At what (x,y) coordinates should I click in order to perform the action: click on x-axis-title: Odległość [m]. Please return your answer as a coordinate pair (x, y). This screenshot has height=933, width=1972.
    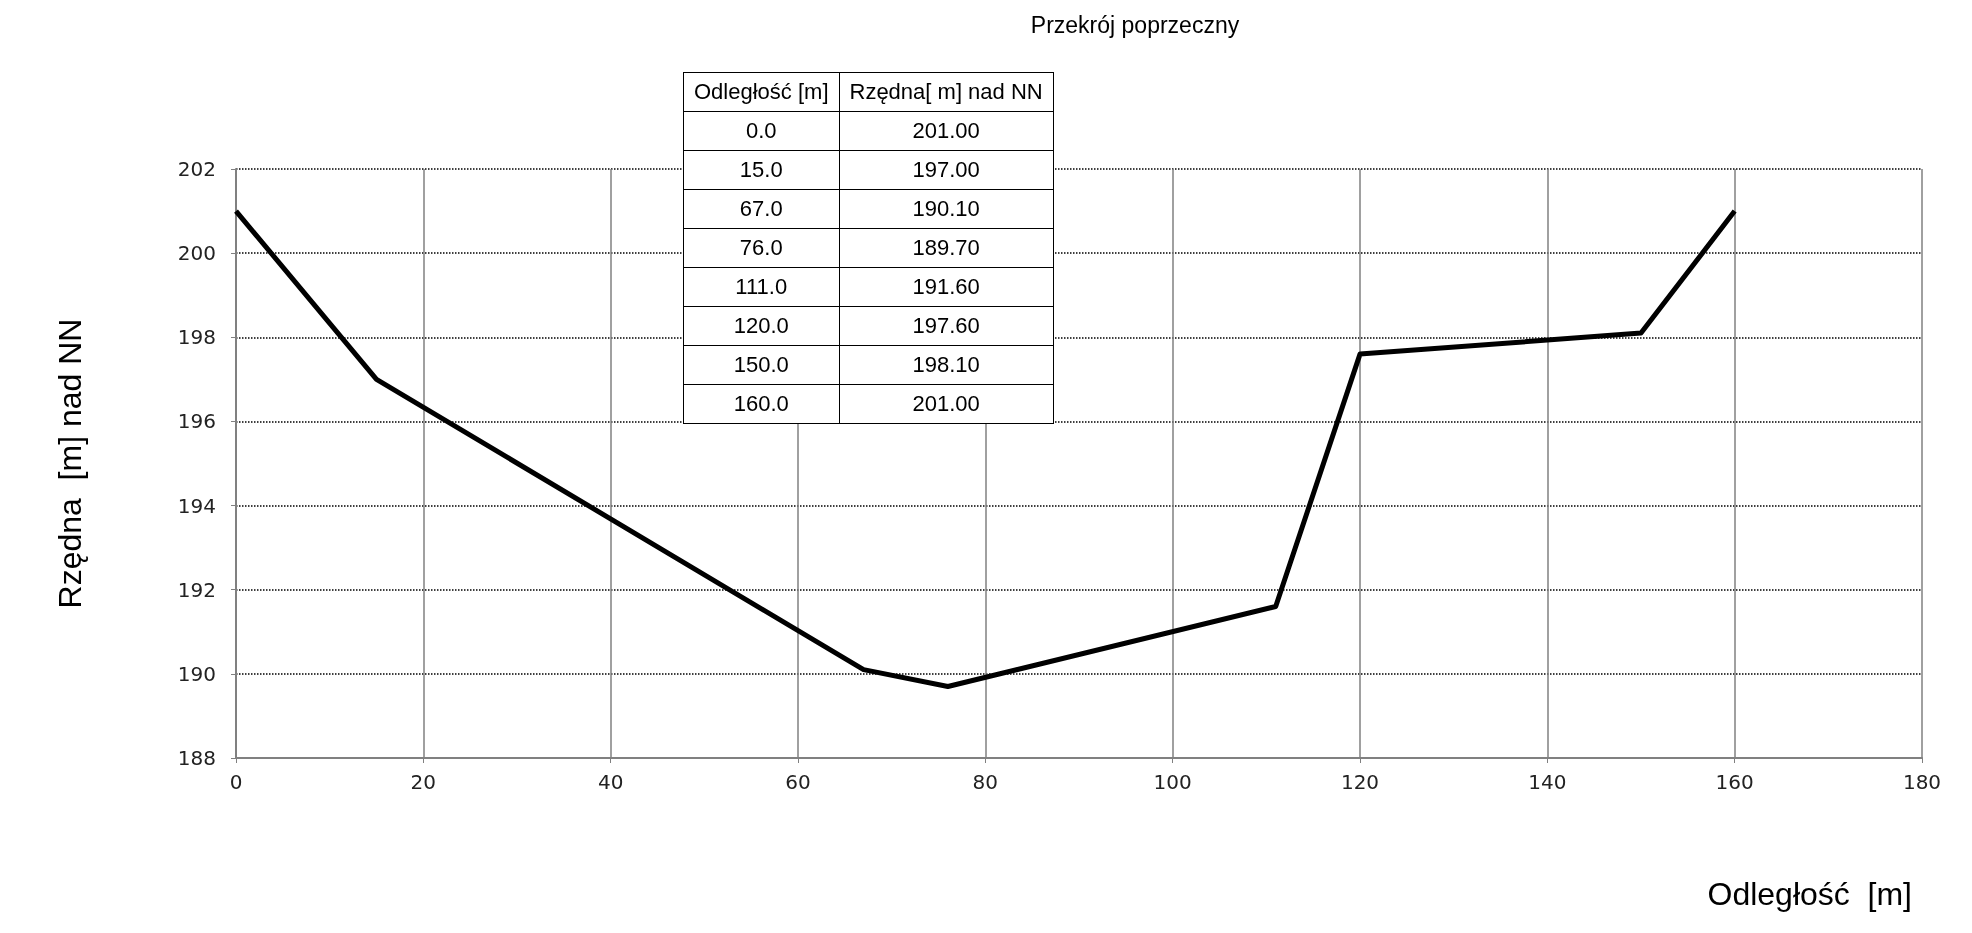
    Looking at the image, I should click on (1809, 894).